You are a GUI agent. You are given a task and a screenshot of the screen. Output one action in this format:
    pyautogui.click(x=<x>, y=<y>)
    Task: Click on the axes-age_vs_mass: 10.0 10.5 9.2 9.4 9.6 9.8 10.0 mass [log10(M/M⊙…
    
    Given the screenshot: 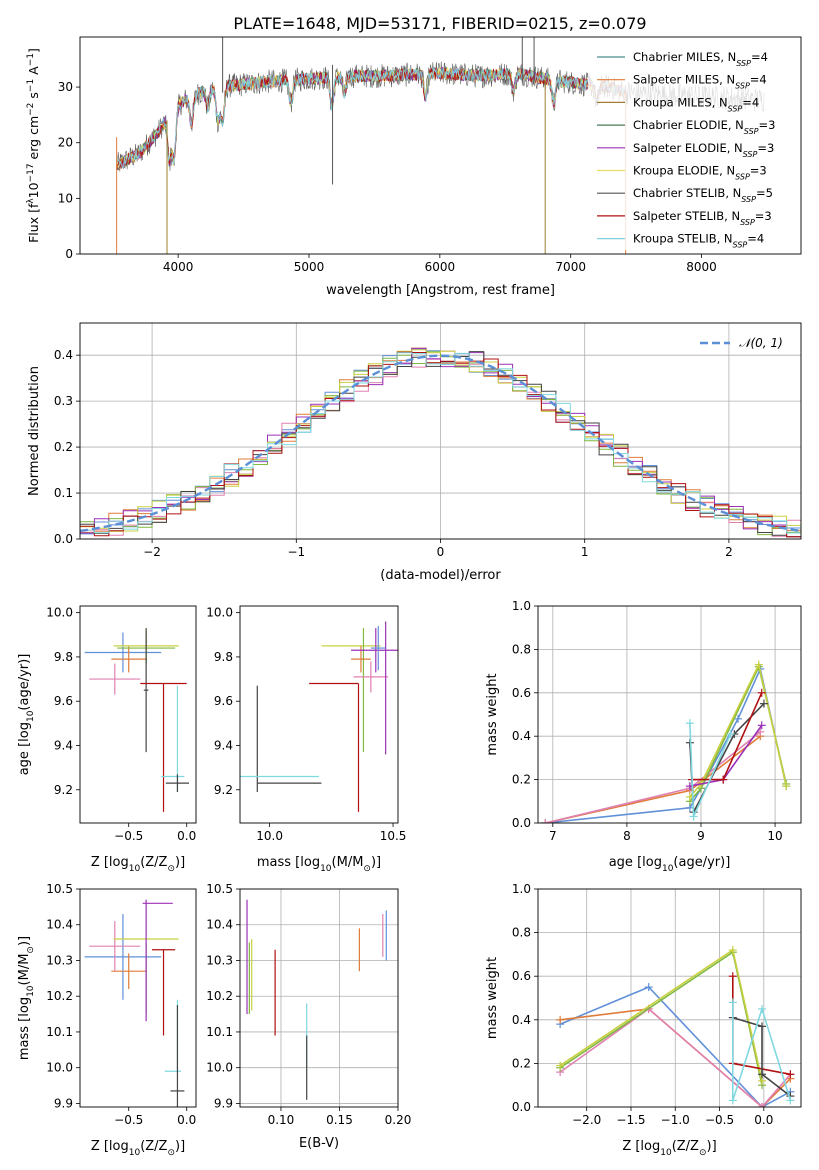 What is the action you would take?
    pyautogui.click(x=306, y=739)
    